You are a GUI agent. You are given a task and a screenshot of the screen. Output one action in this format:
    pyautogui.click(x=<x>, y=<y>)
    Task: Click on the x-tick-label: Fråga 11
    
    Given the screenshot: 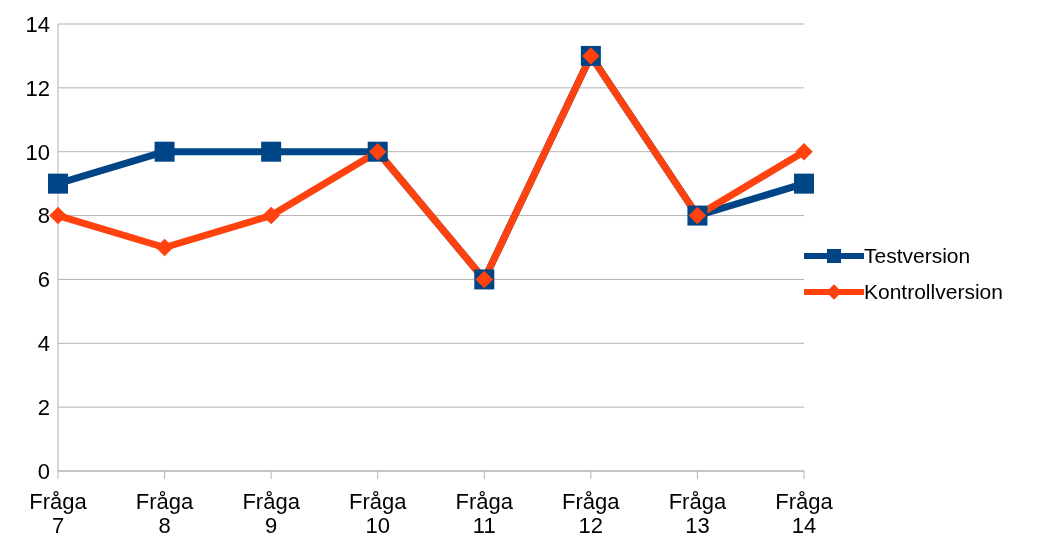 What is the action you would take?
    pyautogui.click(x=484, y=513)
    